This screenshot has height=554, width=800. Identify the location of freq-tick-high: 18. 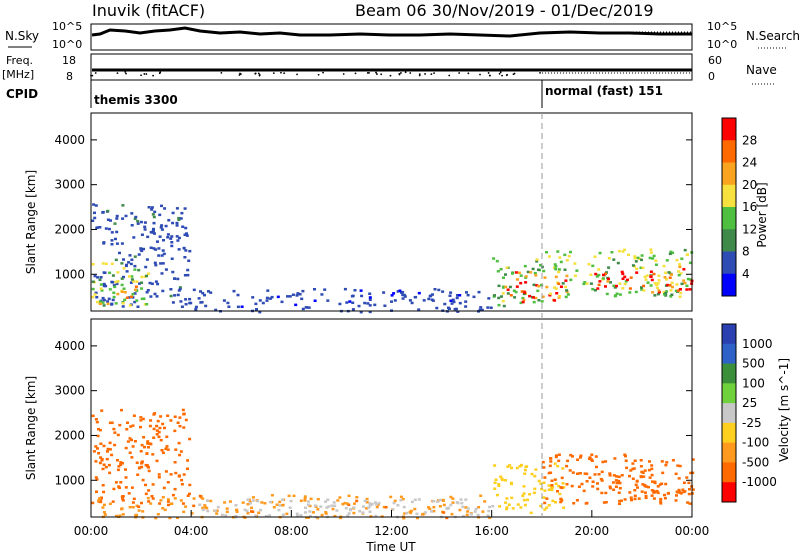
(69, 60).